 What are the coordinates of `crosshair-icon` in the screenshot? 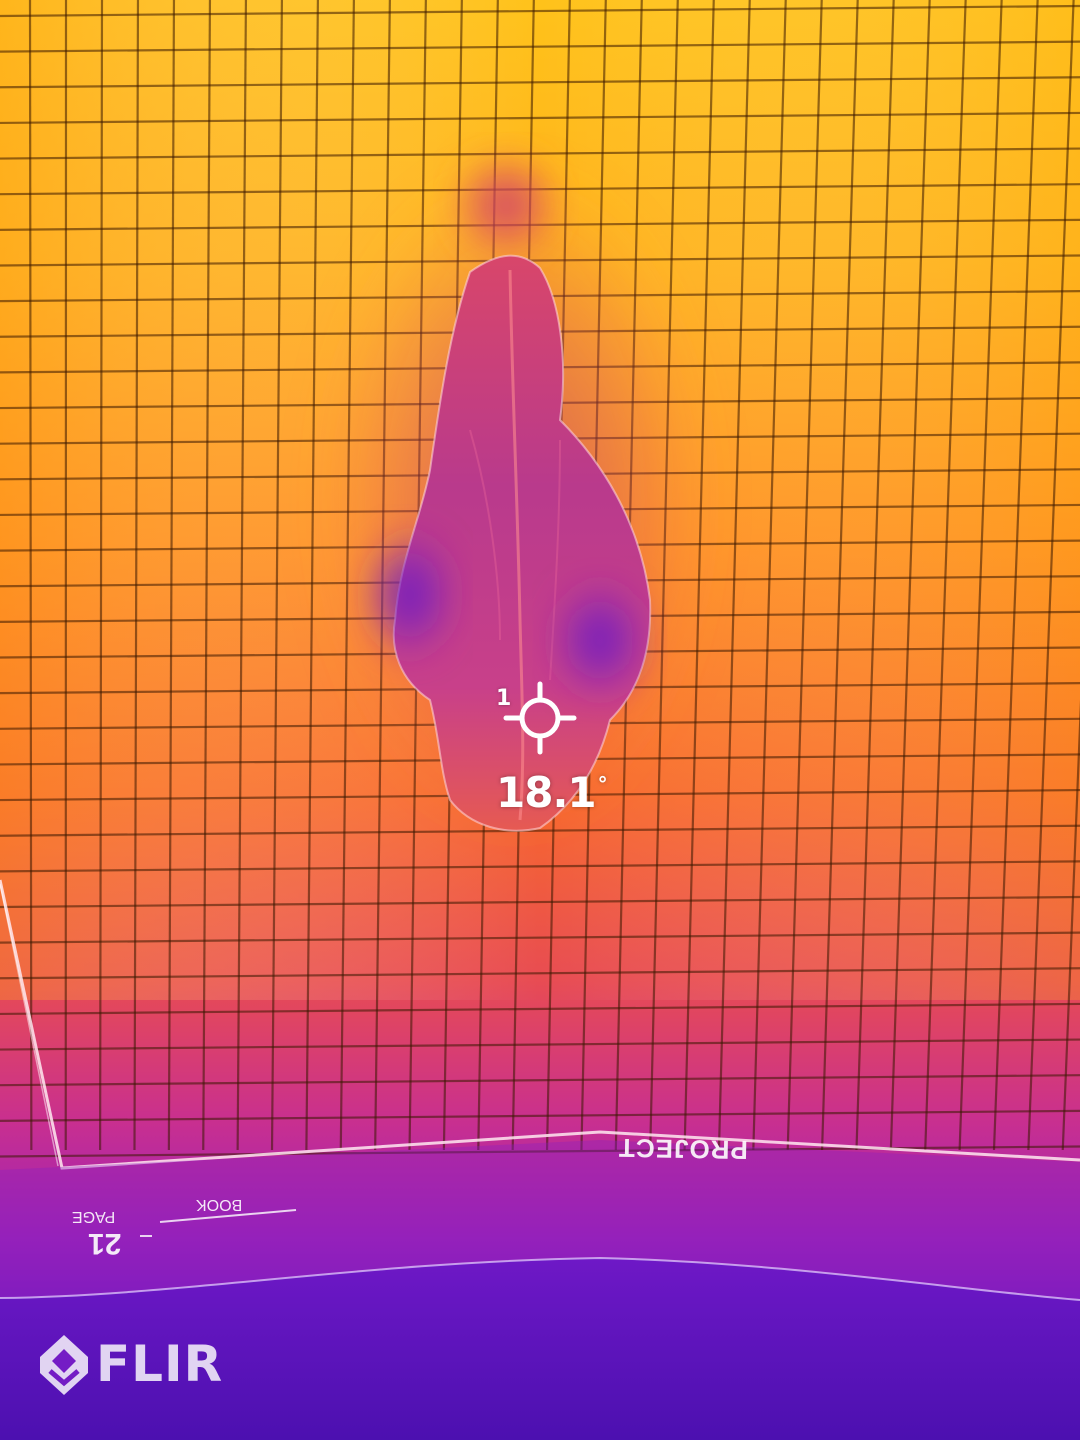 It's located at (540, 718).